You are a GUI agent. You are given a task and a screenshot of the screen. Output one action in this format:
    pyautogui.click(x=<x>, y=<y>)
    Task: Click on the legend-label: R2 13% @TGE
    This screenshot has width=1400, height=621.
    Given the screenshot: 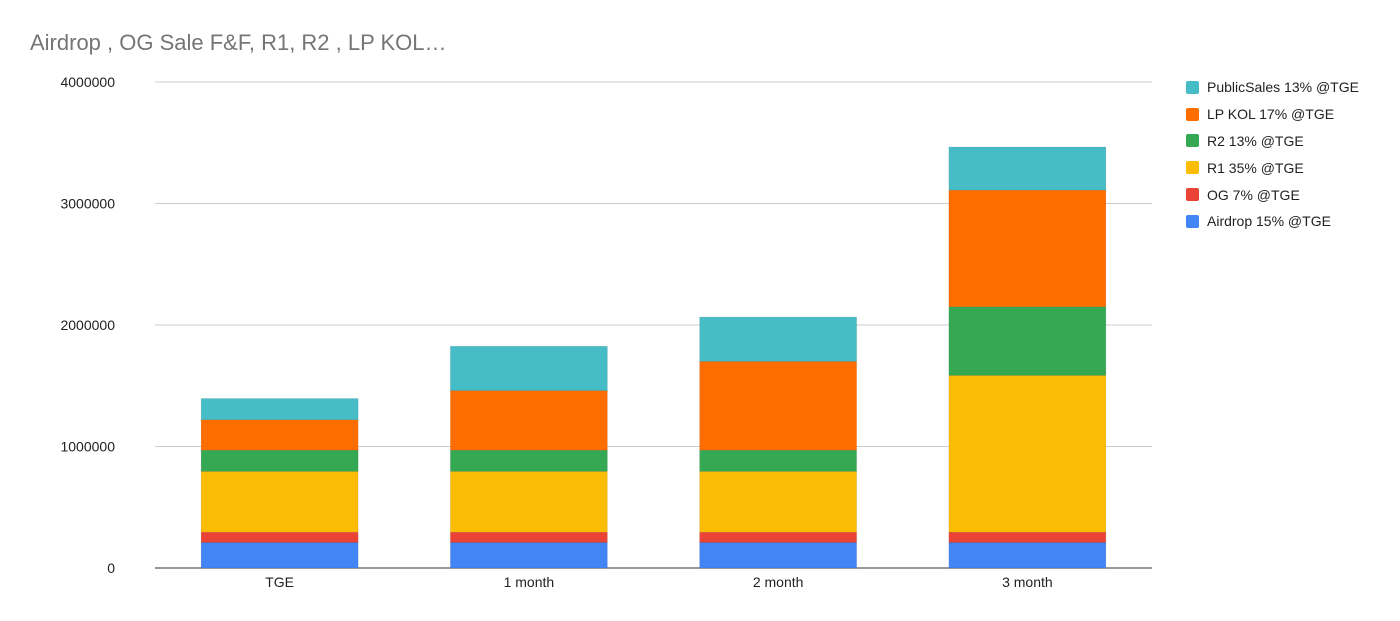 What is the action you would take?
    pyautogui.click(x=1255, y=140)
    